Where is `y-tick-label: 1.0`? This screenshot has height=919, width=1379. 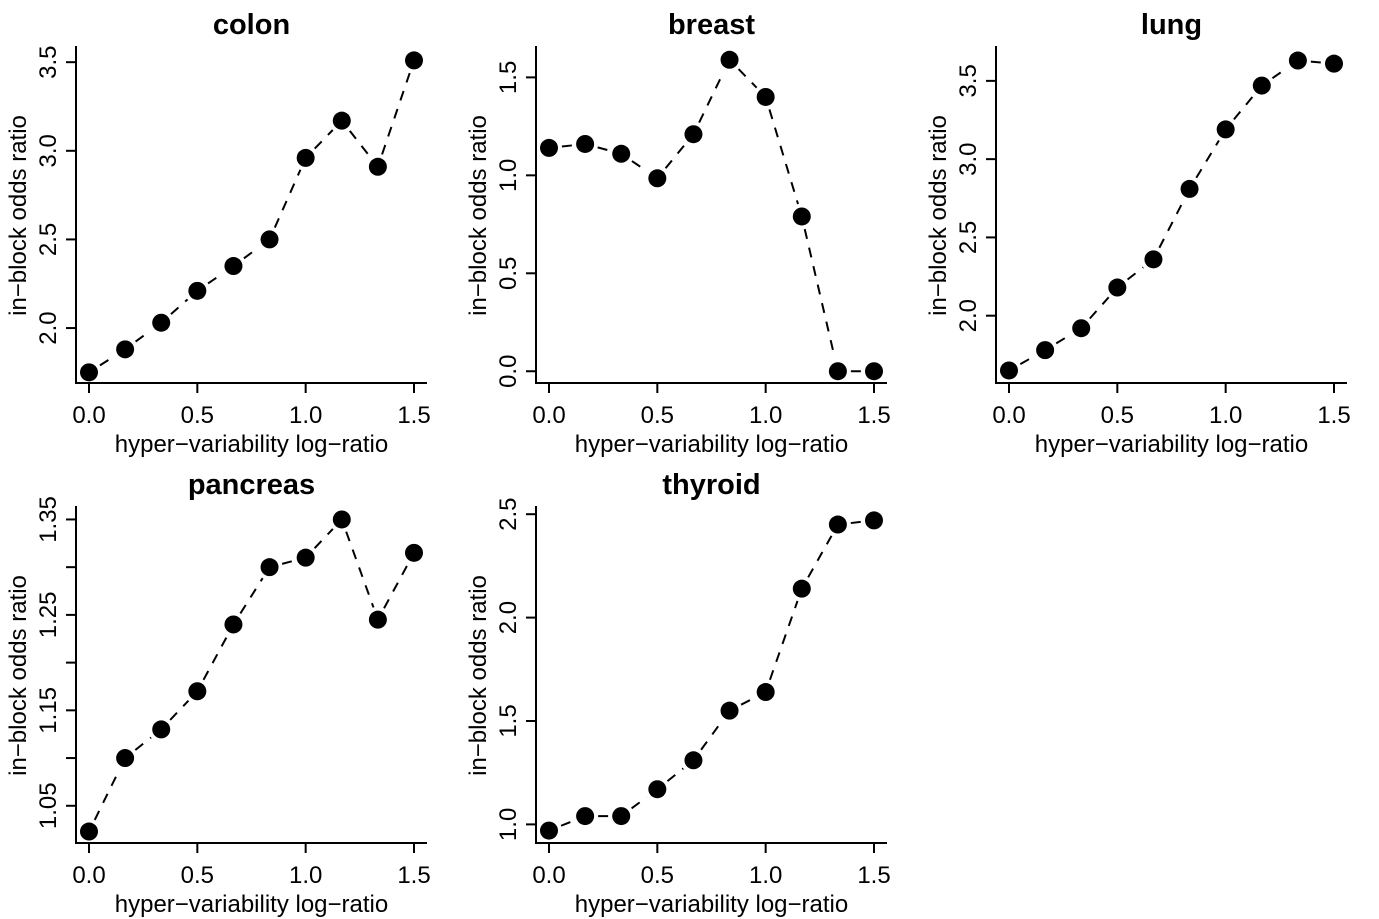 y-tick-label: 1.0 is located at coordinates (508, 175).